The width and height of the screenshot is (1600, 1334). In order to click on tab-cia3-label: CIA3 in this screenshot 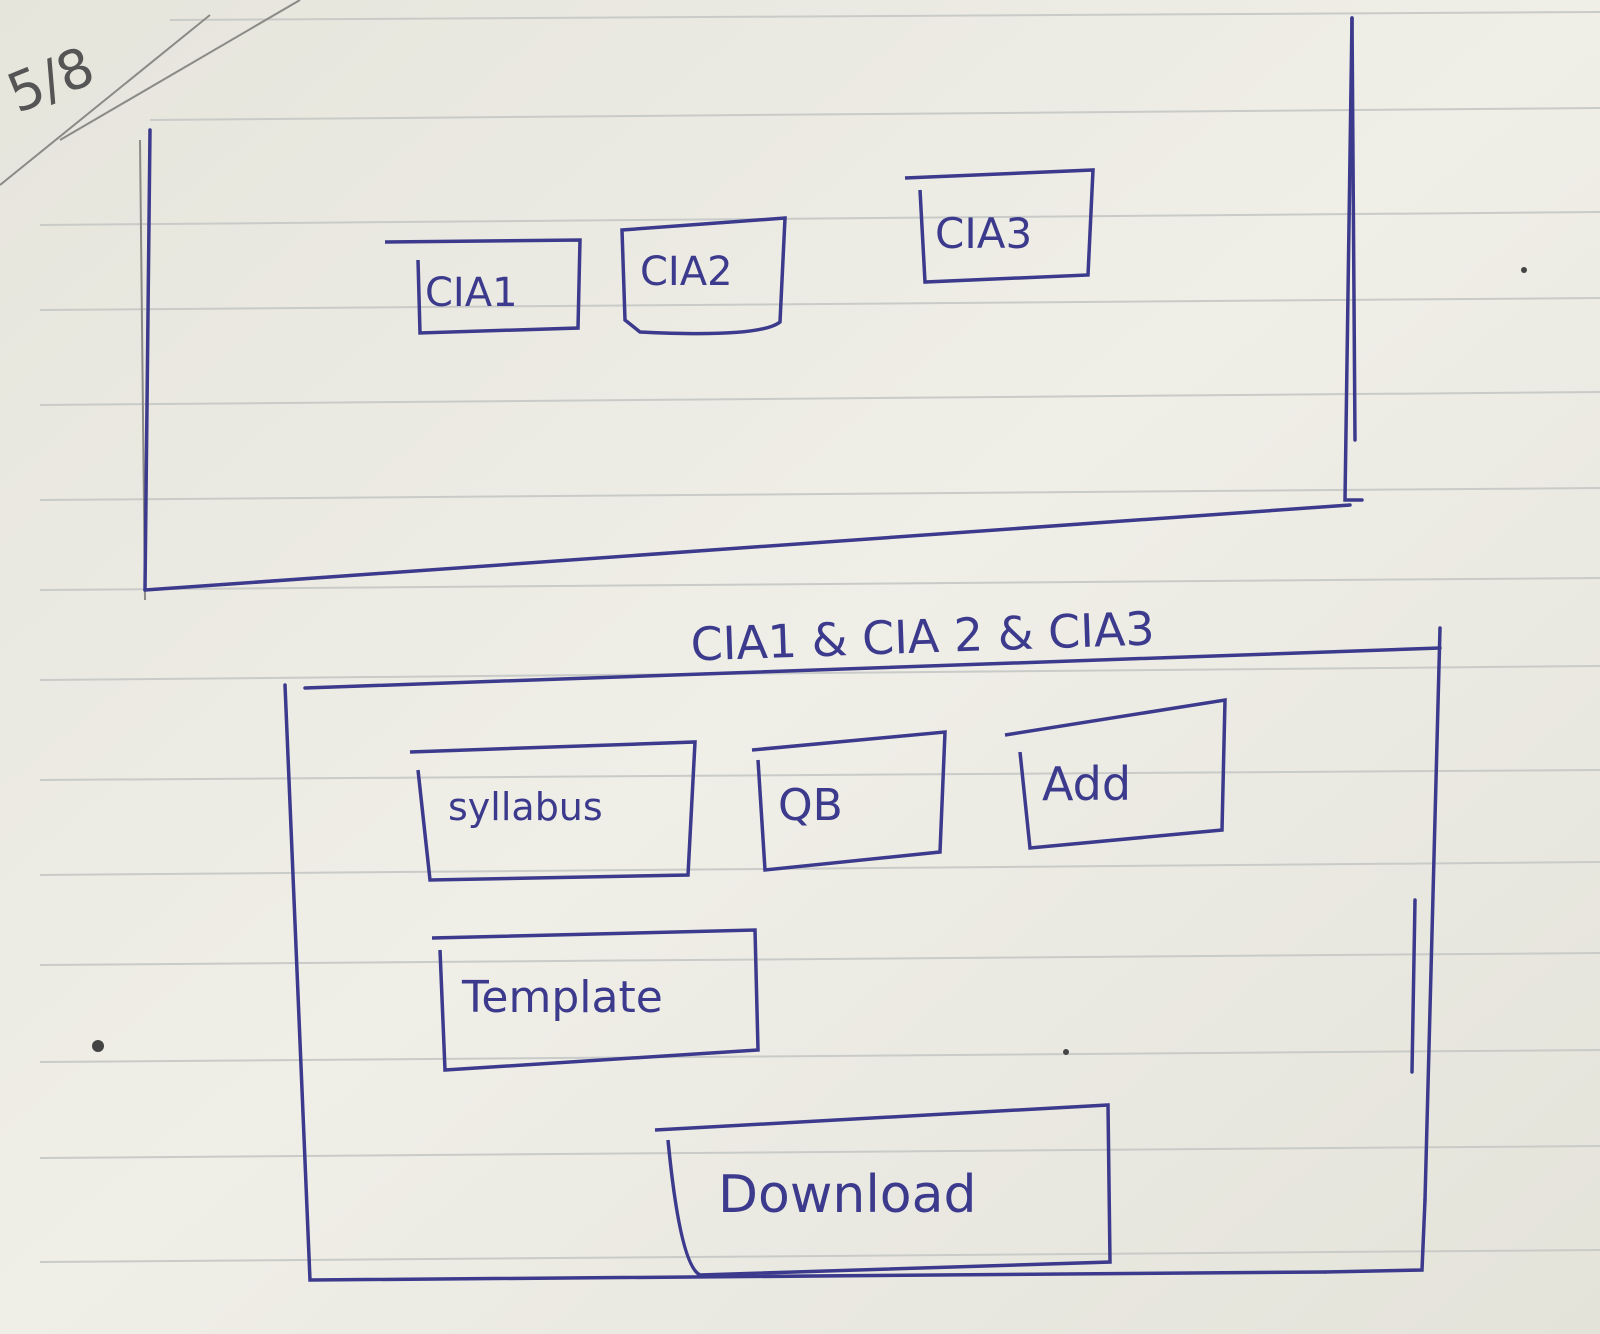, I will do `click(983, 233)`.